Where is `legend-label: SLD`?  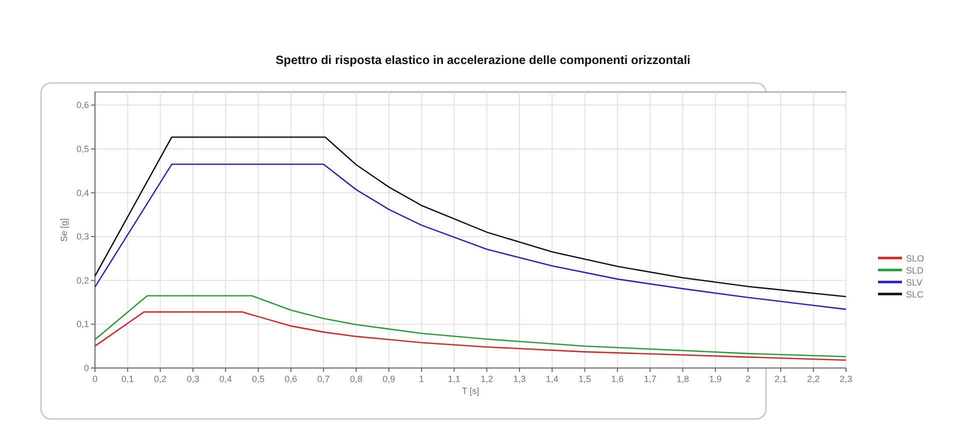 legend-label: SLD is located at coordinates (915, 271).